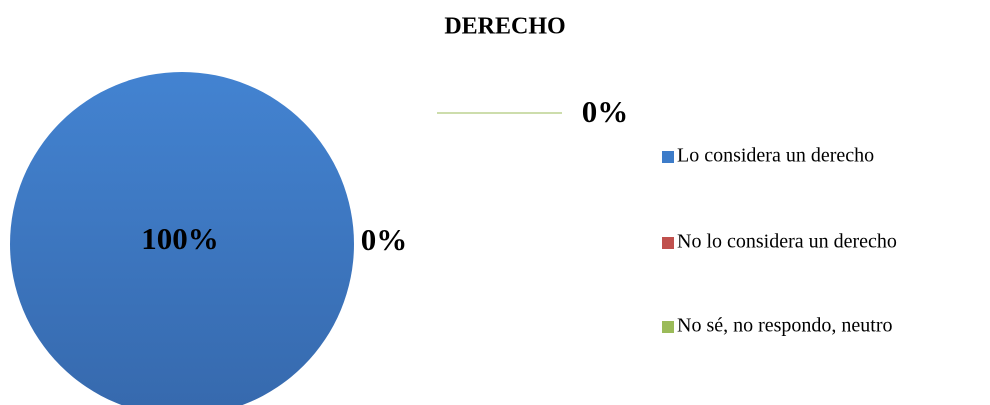 Image resolution: width=990 pixels, height=405 pixels. I want to click on chart-title: DERECHO, so click(504, 27).